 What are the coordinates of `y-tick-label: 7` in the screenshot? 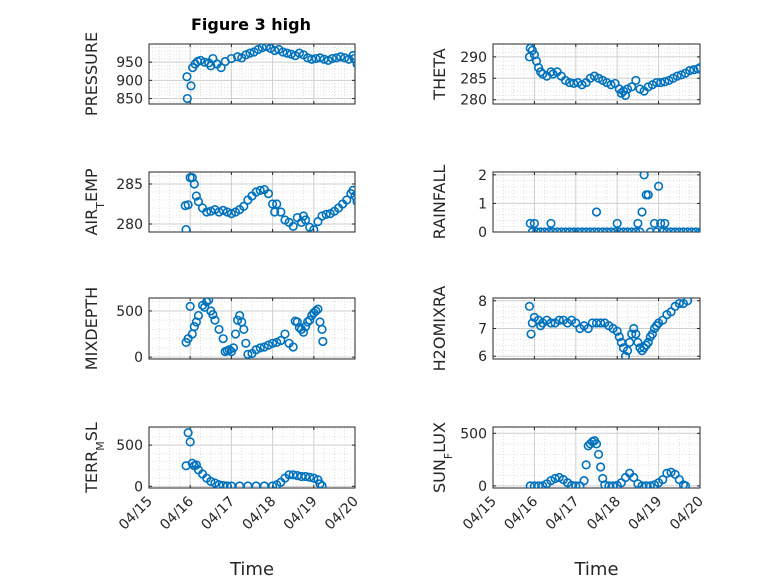 It's located at (482, 330).